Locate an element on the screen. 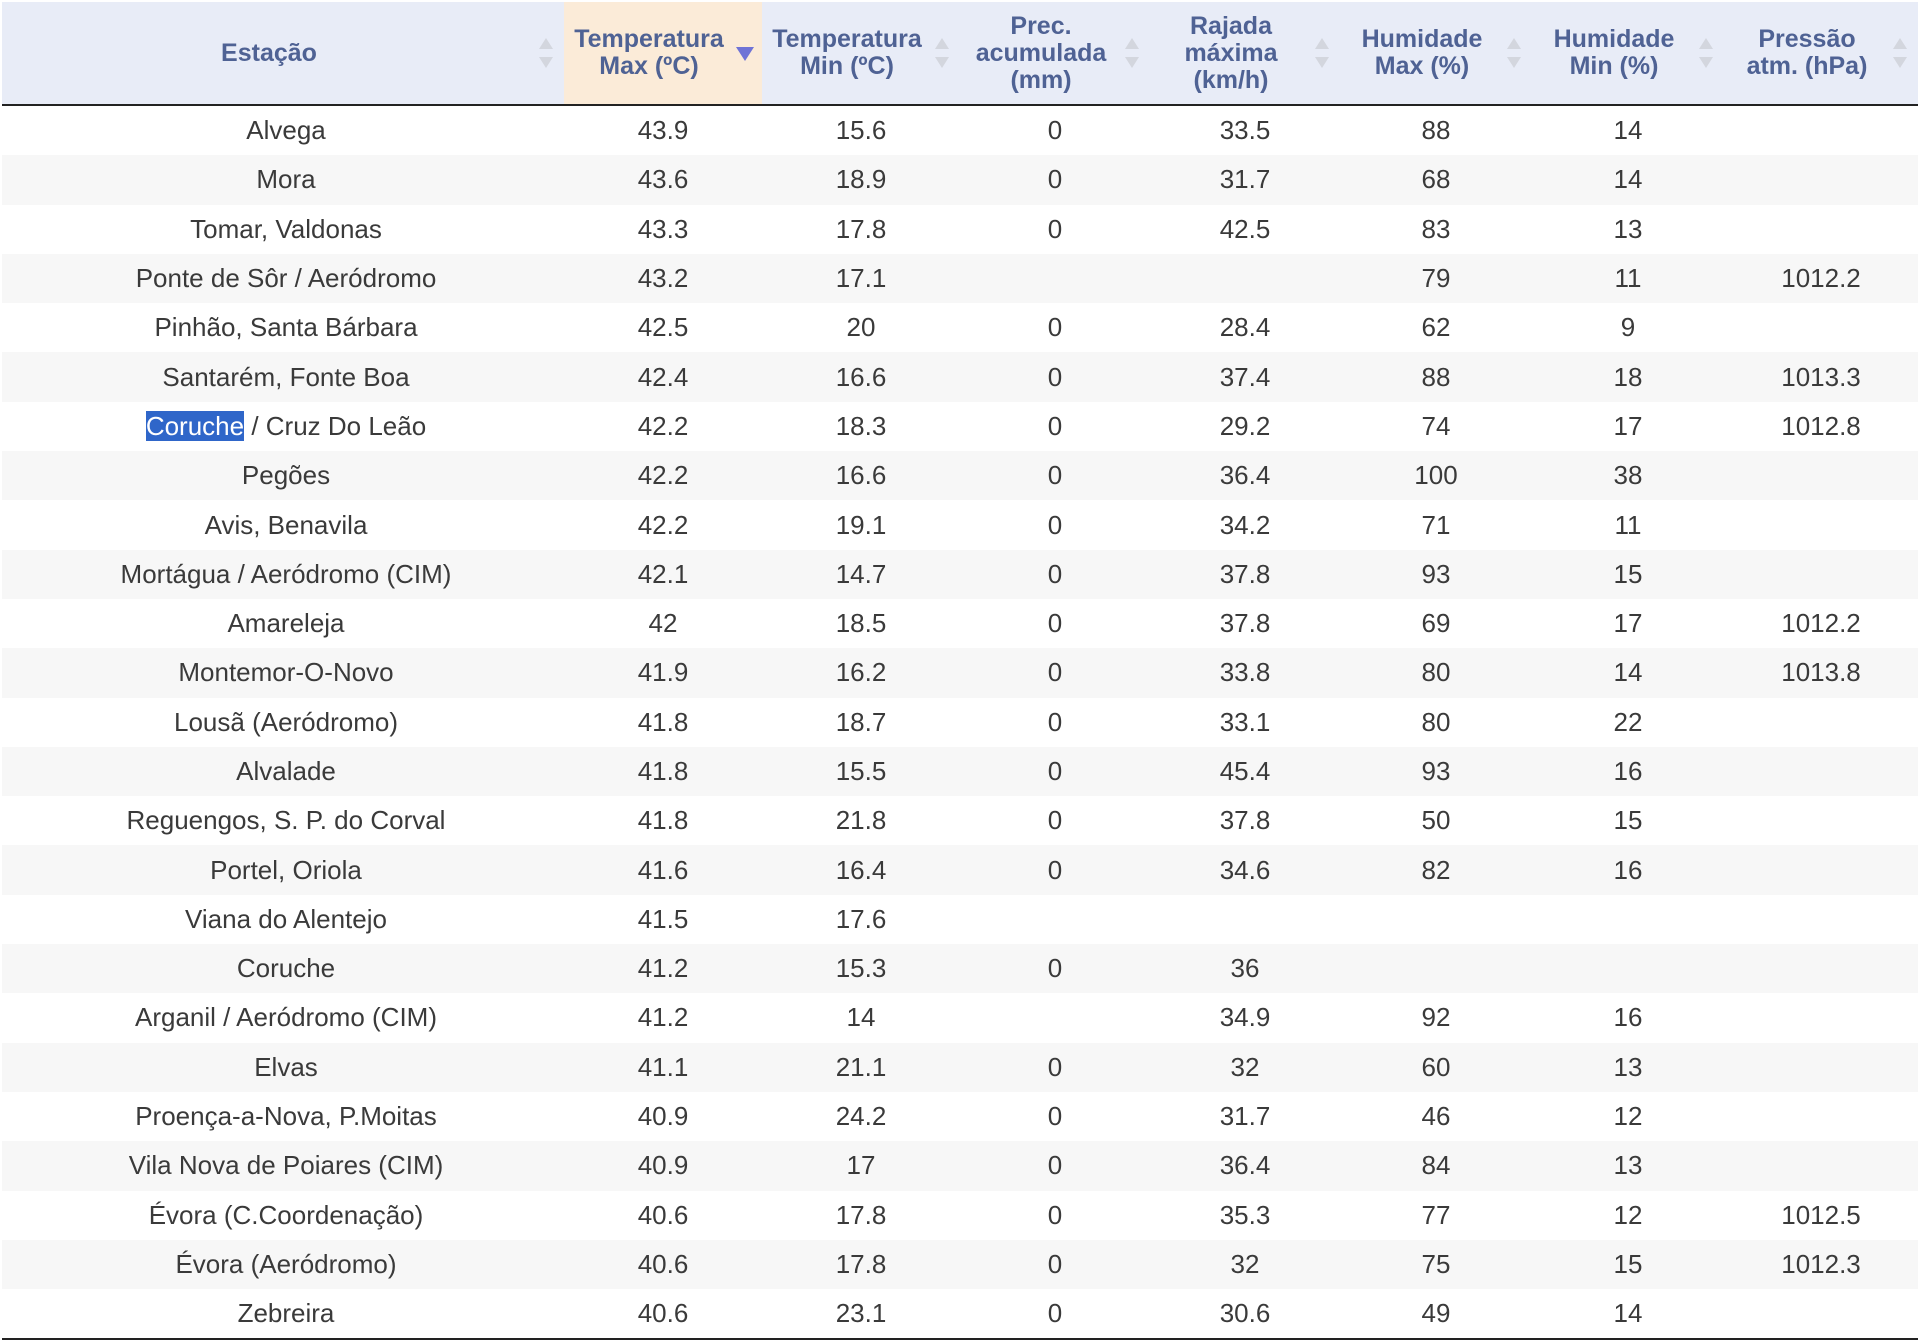 The image size is (1920, 1340). column-header-gust: Rajada máxima (km/h) is located at coordinates (1245, 54).